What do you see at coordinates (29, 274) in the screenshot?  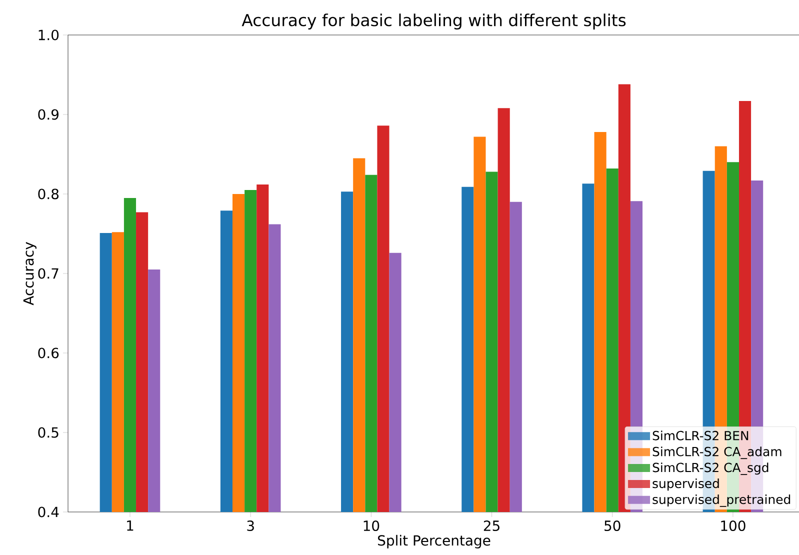 I see `y-axis-title: Accuracy` at bounding box center [29, 274].